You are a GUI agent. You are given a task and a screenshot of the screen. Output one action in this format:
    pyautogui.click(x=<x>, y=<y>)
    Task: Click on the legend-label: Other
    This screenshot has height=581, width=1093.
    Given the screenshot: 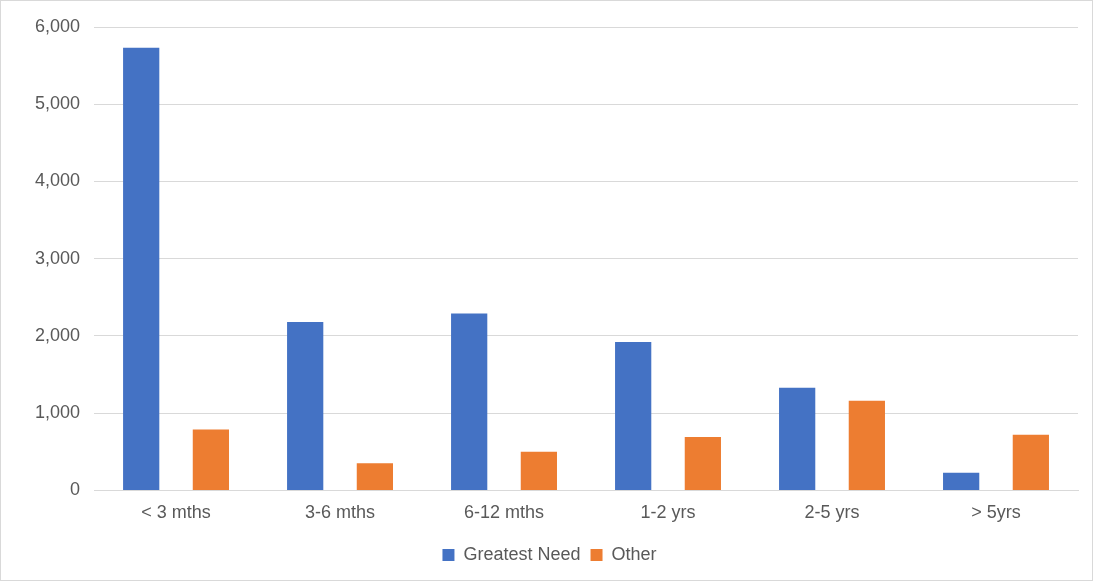 What is the action you would take?
    pyautogui.click(x=634, y=553)
    